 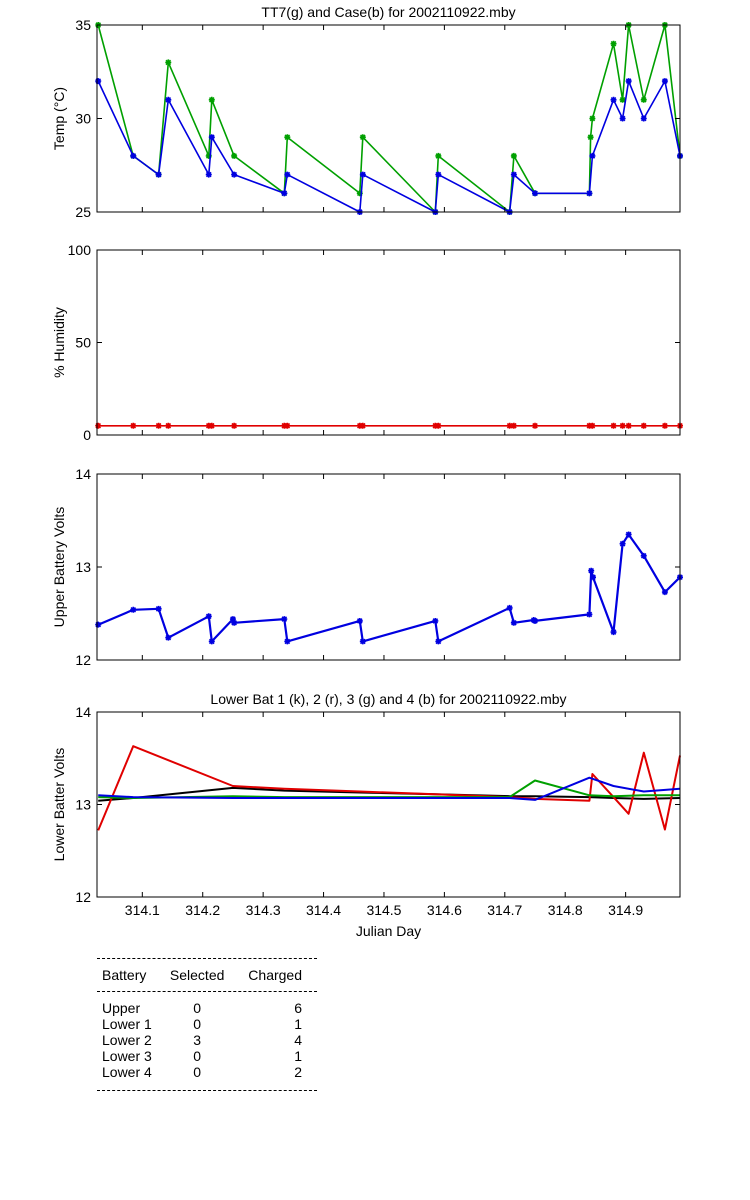 What do you see at coordinates (83, 212) in the screenshot?
I see `y-tick-label: 25` at bounding box center [83, 212].